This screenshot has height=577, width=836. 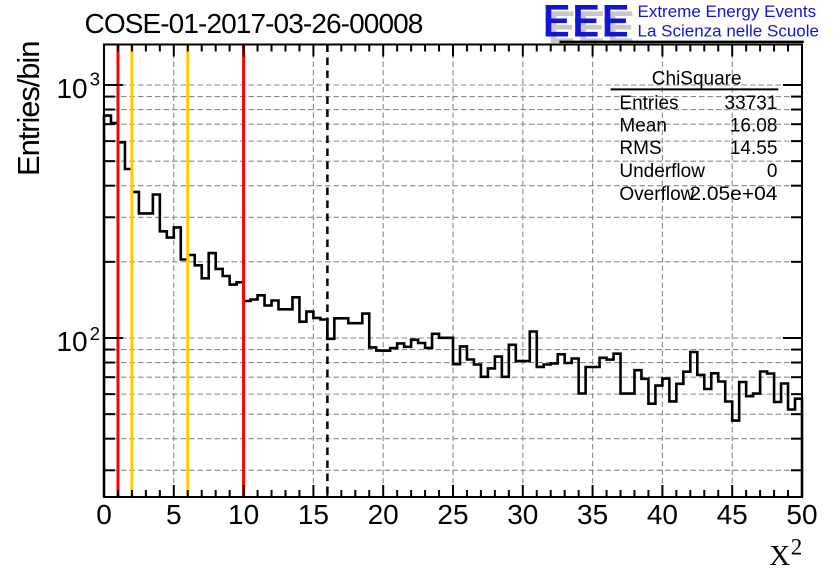 What do you see at coordinates (95, 78) in the screenshot?
I see `svg-text: 3` at bounding box center [95, 78].